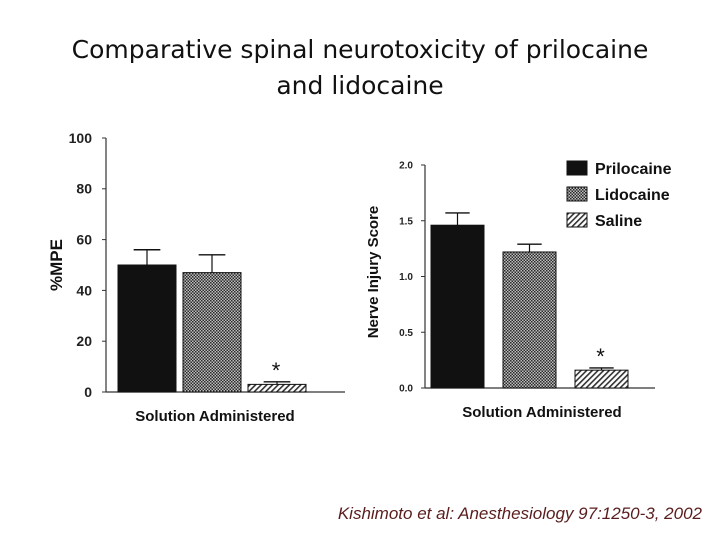 The image size is (720, 540). Describe the element at coordinates (618, 221) in the screenshot. I see `legend-label-saline: Saline` at that location.